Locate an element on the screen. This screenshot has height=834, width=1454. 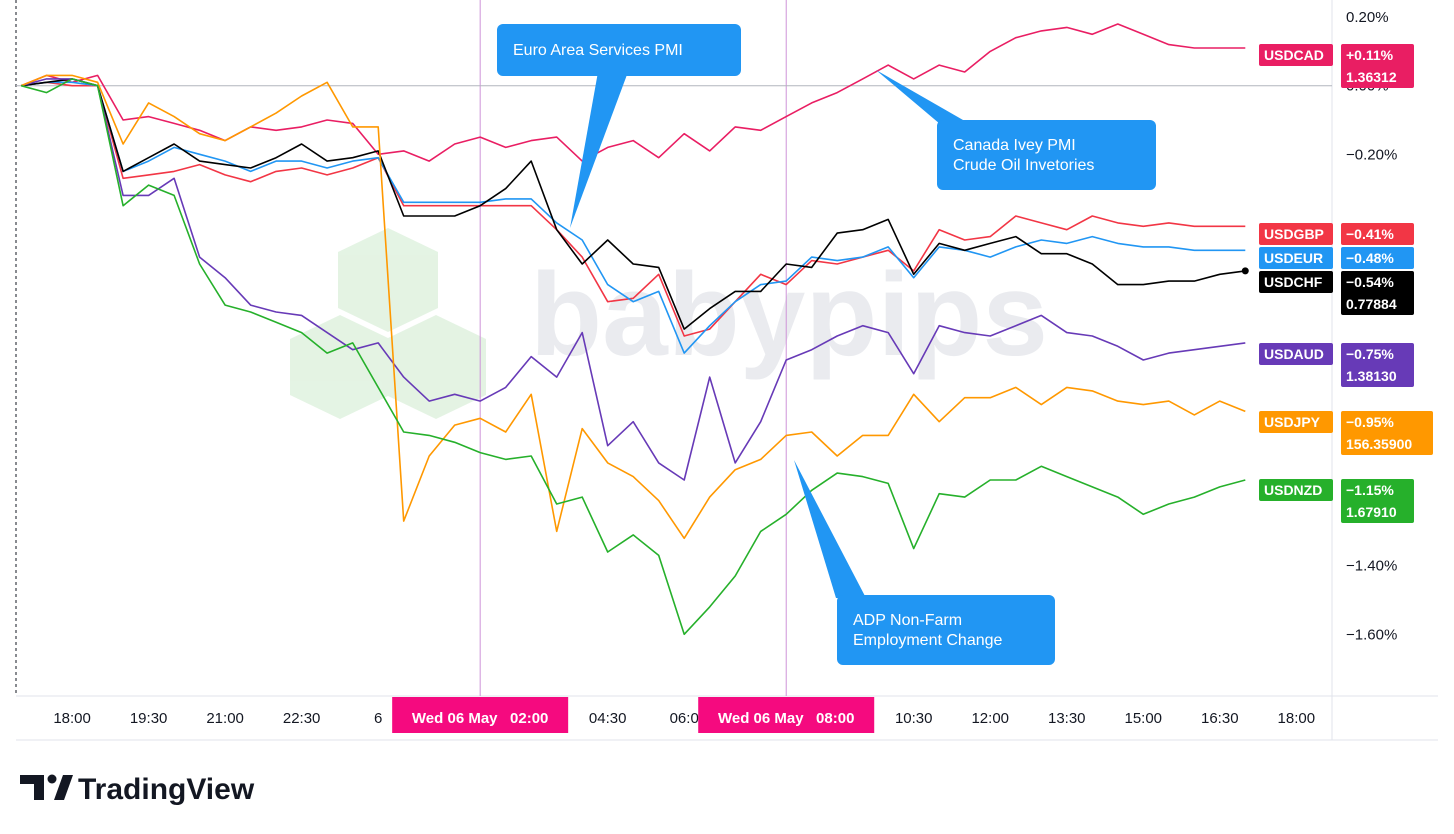
annotation-canada-ivey: Canada Ivey PMI Crude Oil Invetories is located at coordinates (1016, 130).